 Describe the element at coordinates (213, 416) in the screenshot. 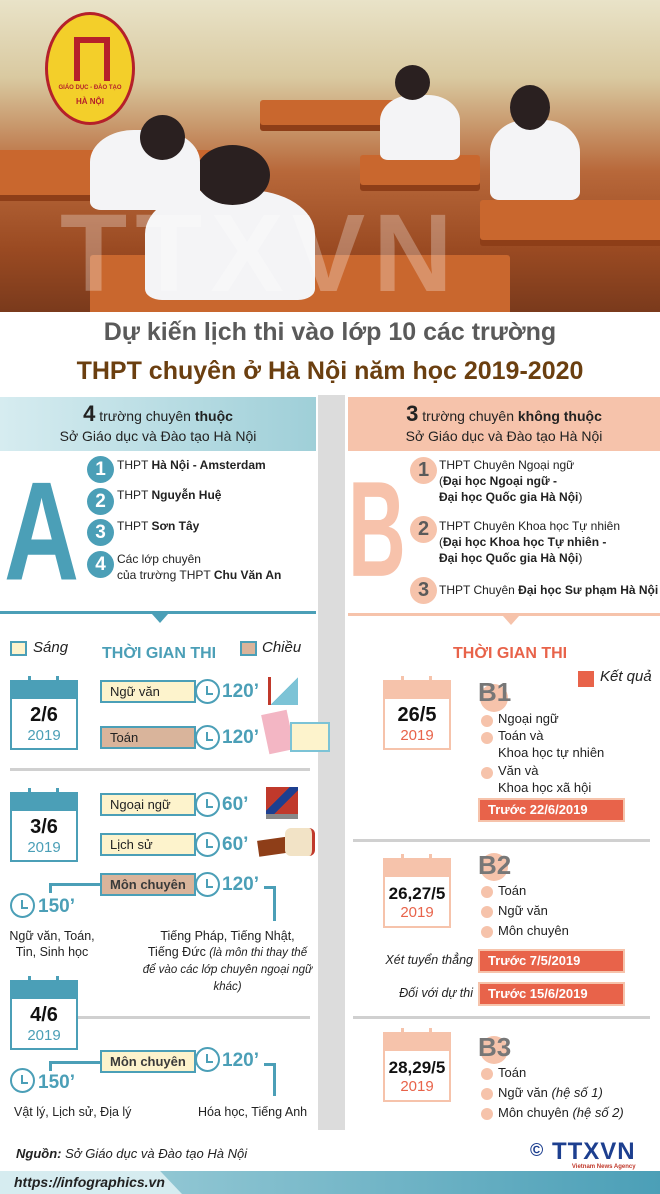

I see `heading-bold: thuộc` at that location.